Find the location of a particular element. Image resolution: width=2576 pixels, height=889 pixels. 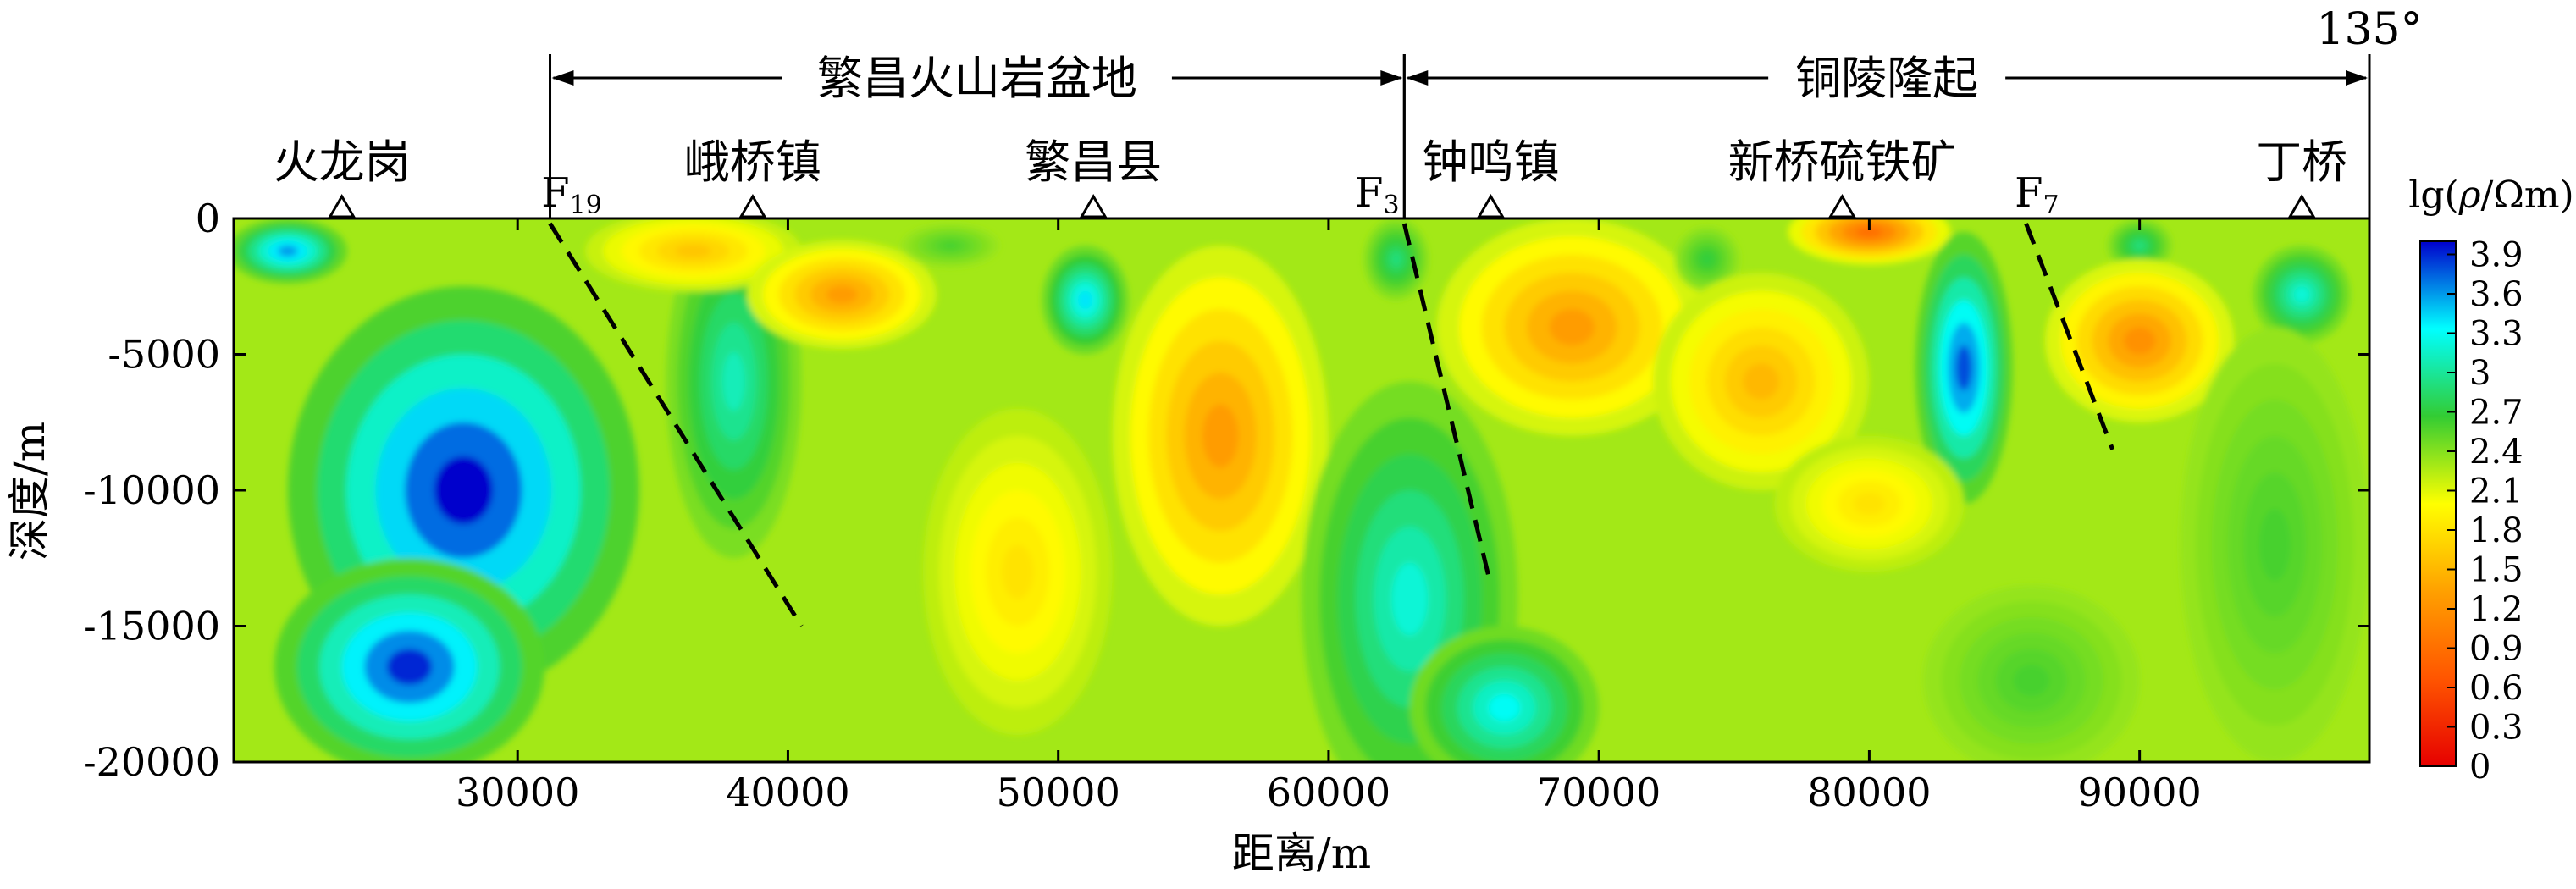

fault-label: F3 is located at coordinates (1377, 194).